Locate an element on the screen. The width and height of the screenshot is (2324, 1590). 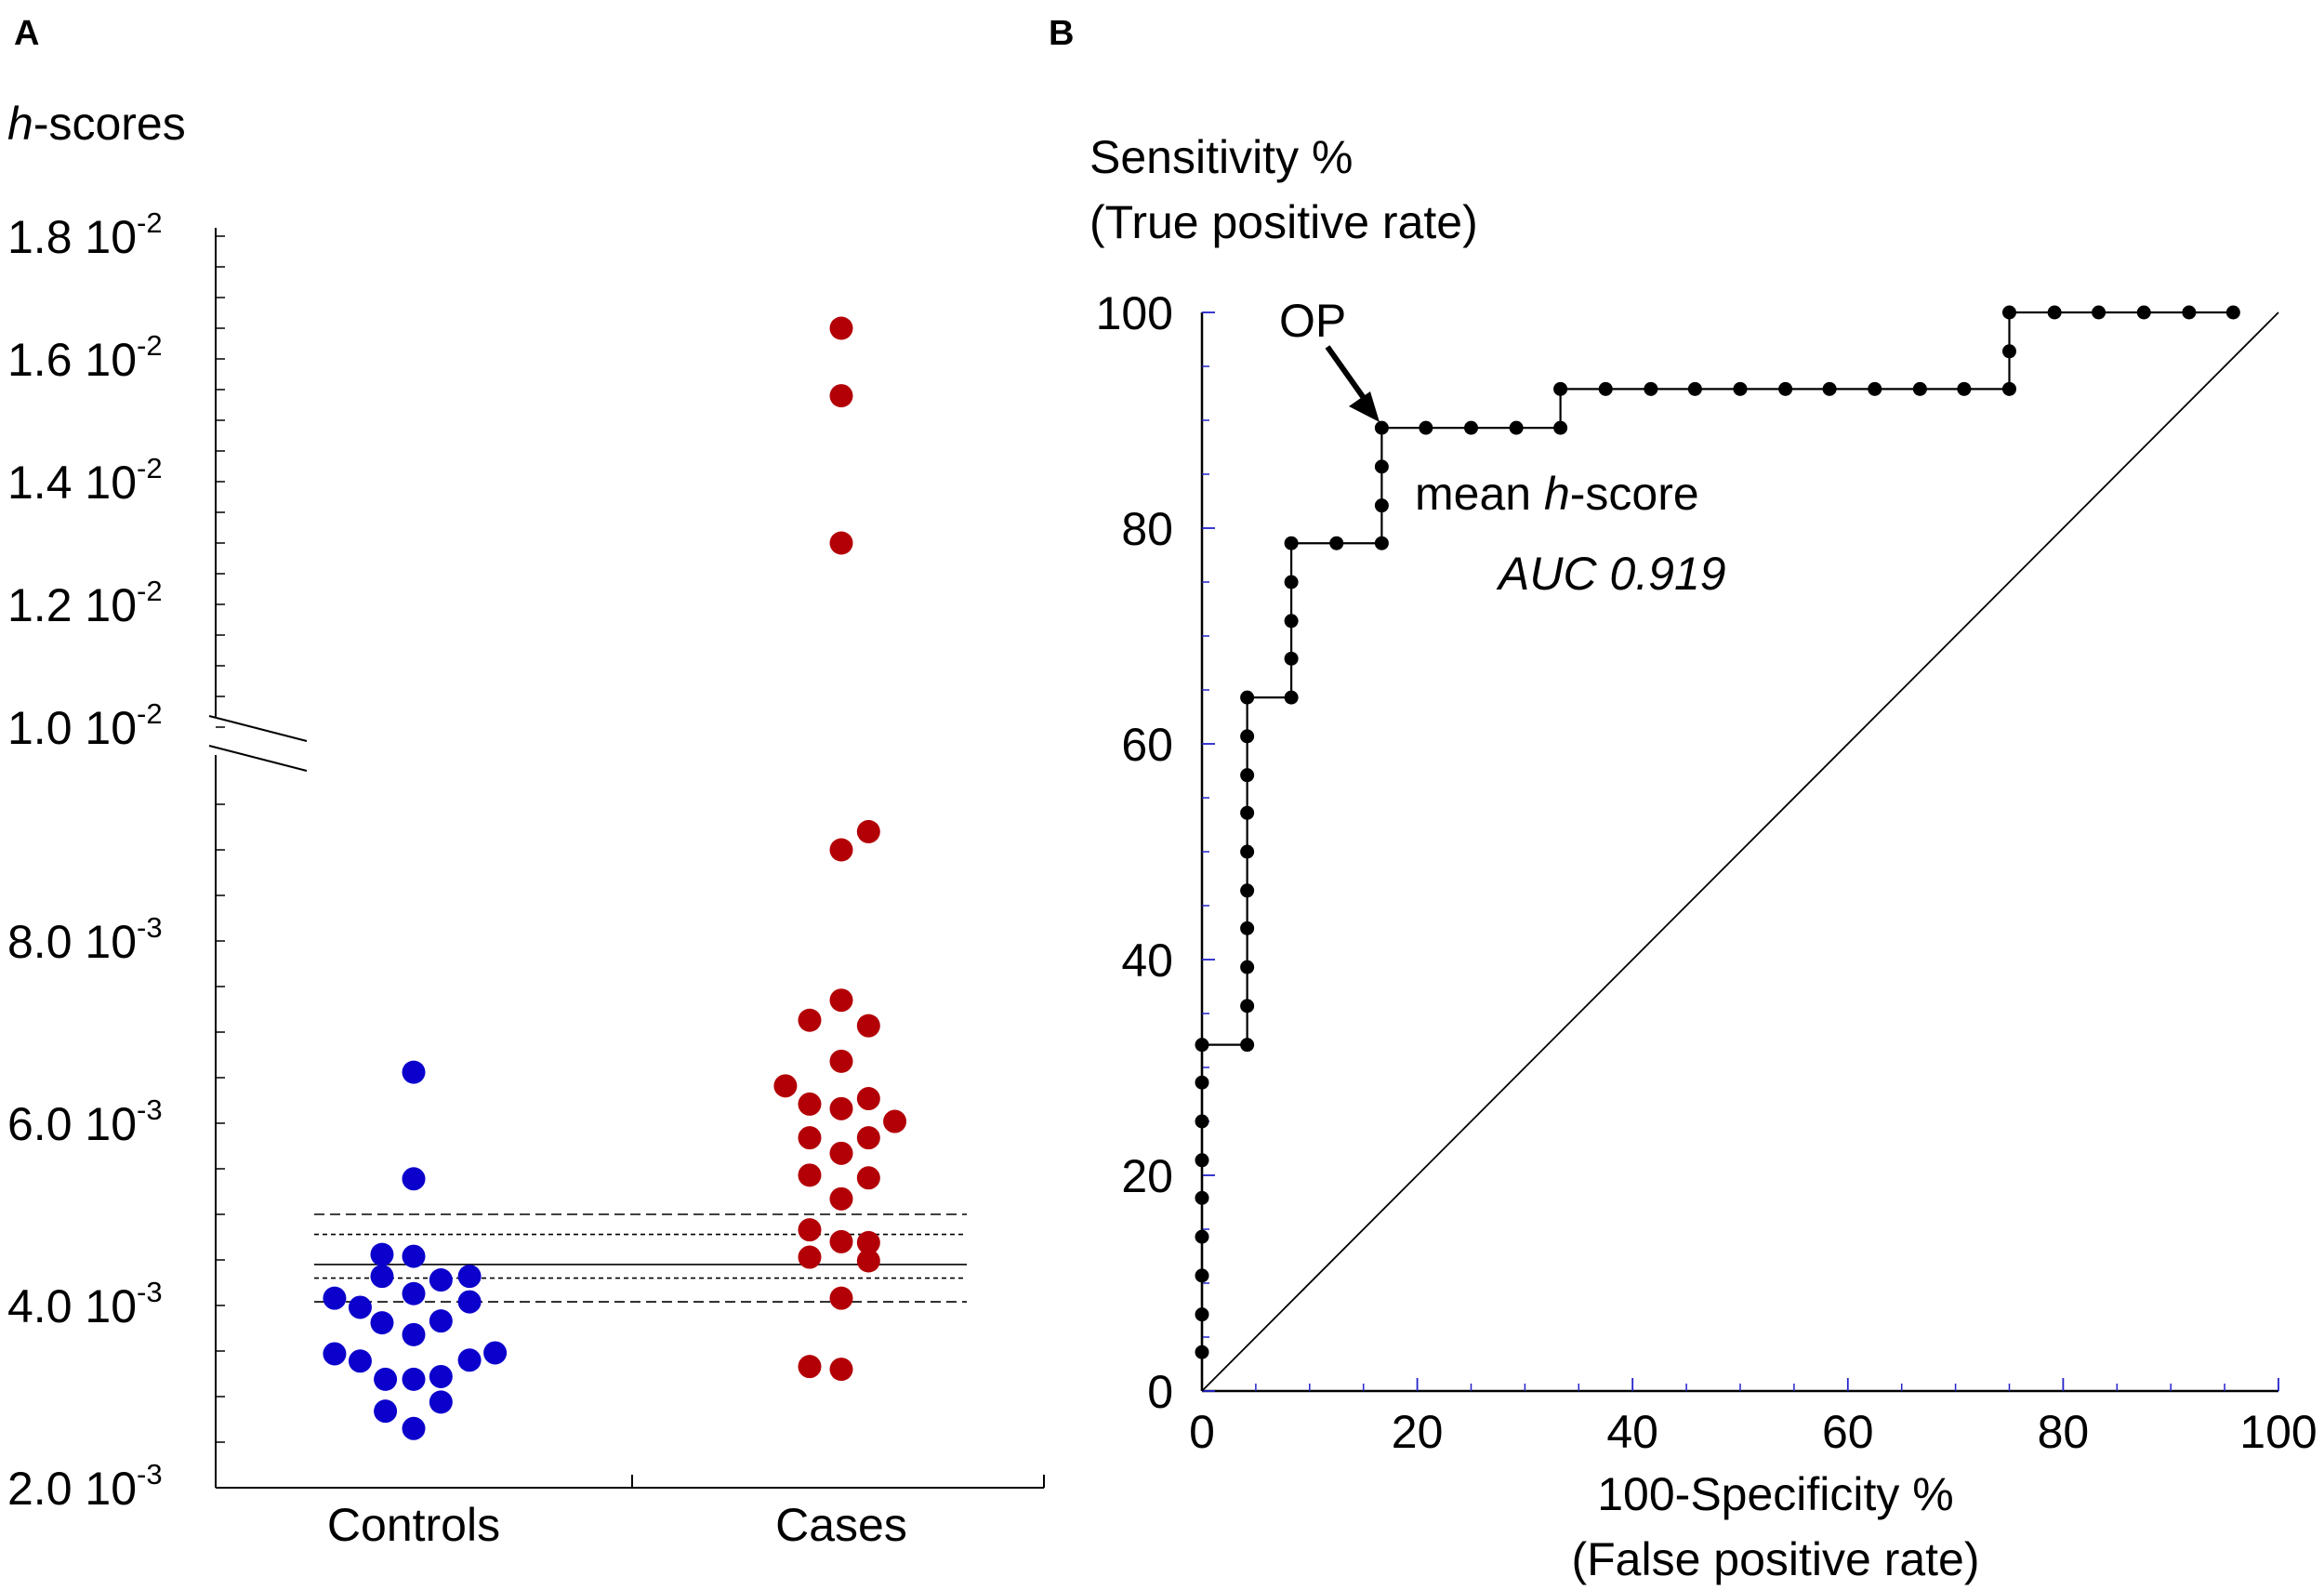
mean-h-score-label: mean h-score is located at coordinates (1557, 494).